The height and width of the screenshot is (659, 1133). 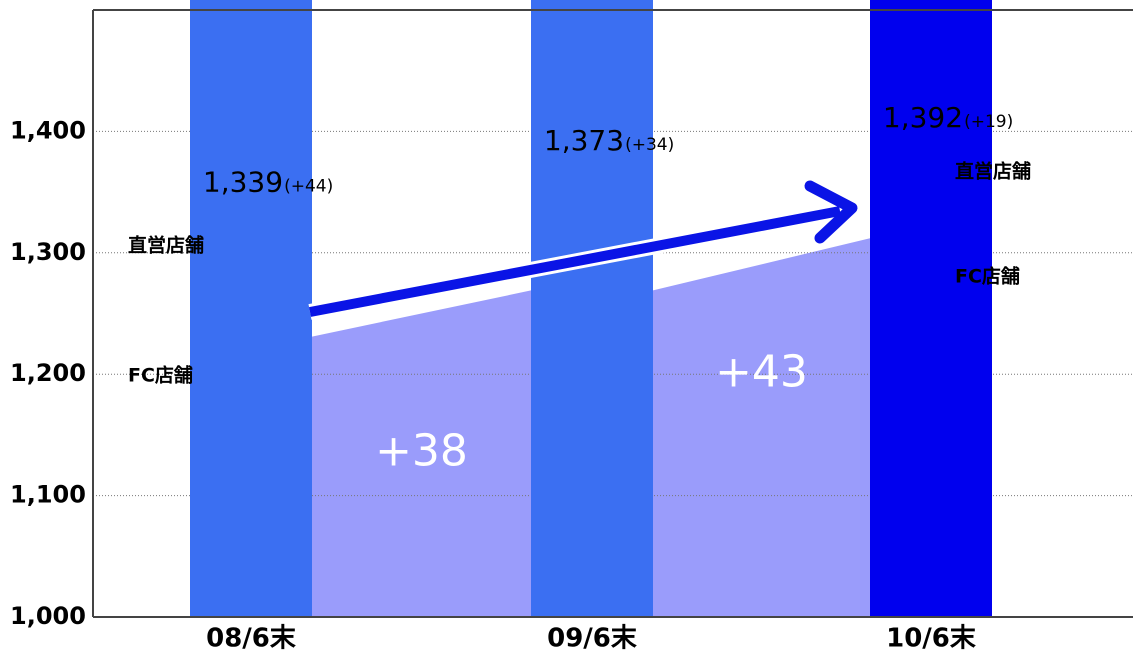 What do you see at coordinates (592, 639) in the screenshot?
I see `x-tick-label: 09/6末` at bounding box center [592, 639].